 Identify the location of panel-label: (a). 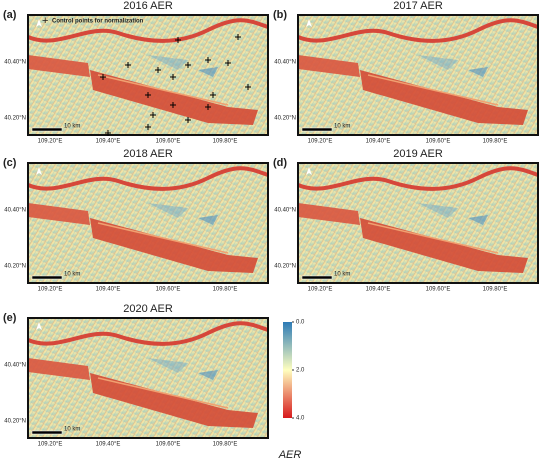
(10, 15).